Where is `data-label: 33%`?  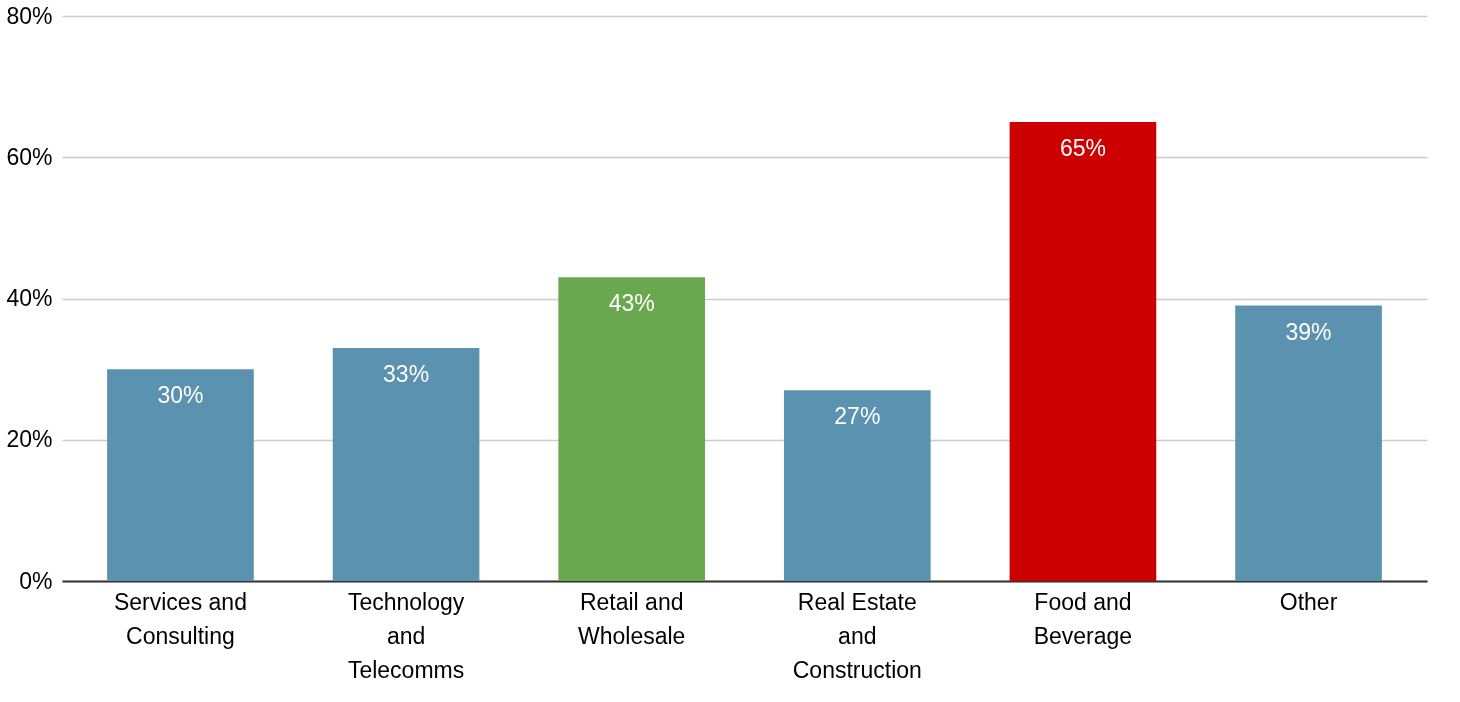 data-label: 33% is located at coordinates (406, 373).